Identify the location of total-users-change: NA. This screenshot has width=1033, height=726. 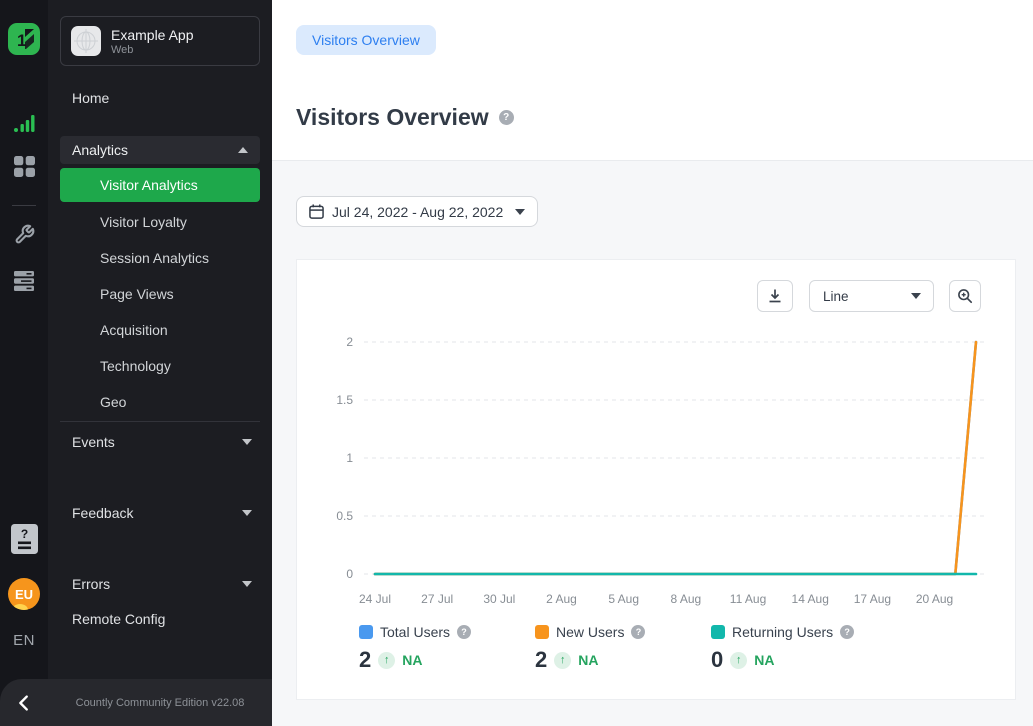
(412, 660).